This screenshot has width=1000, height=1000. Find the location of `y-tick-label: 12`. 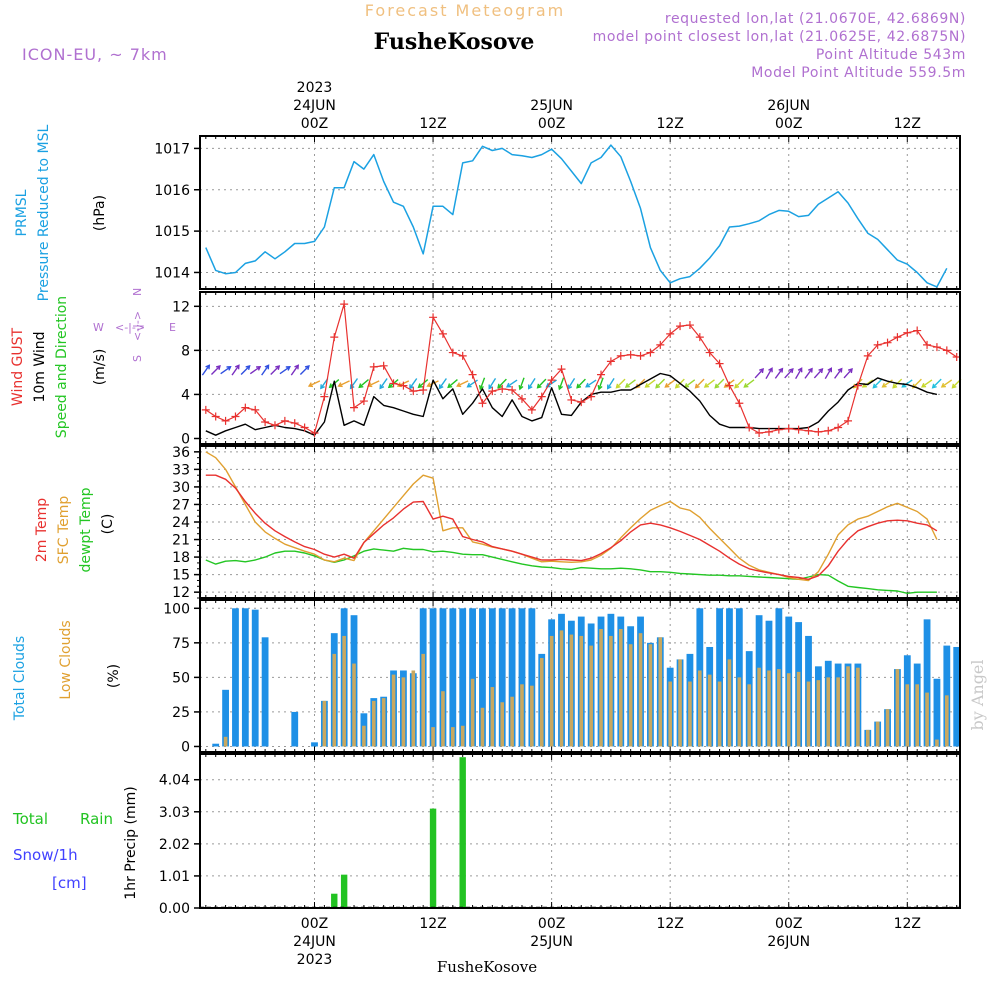

y-tick-label: 12 is located at coordinates (181, 307).